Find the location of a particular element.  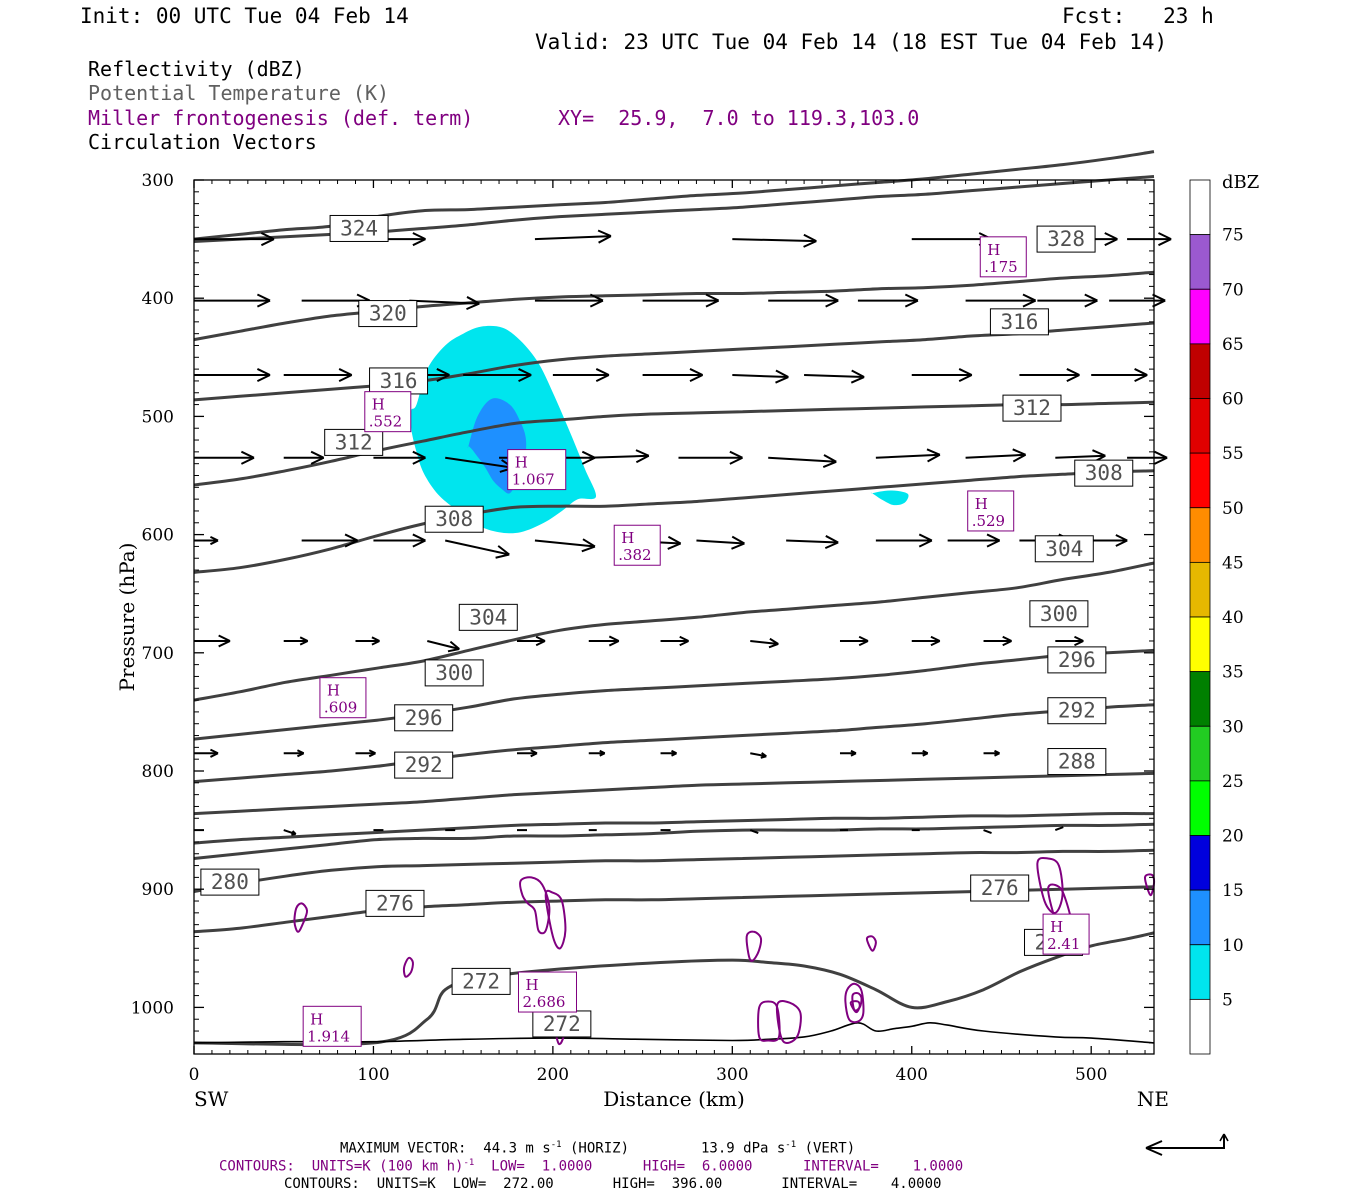

colorbar-title: dBZ is located at coordinates (1240, 182).